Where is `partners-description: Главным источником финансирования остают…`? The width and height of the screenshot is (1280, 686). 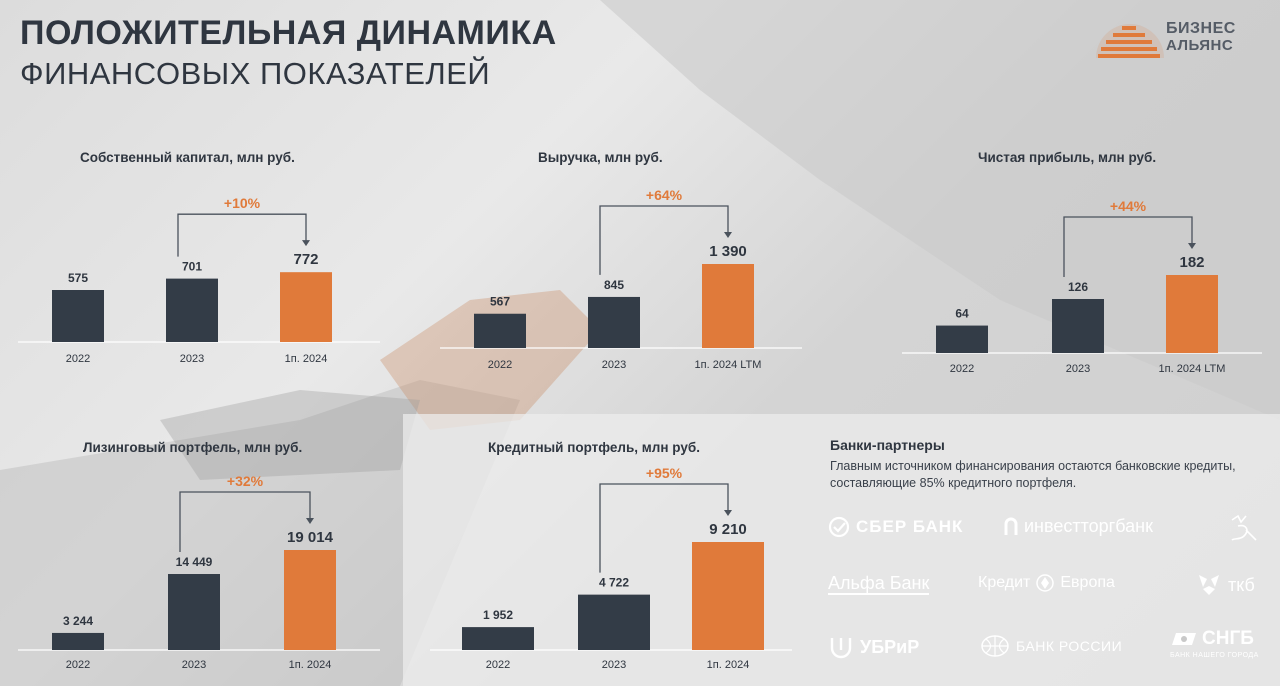 partners-description: Главным источником финансирования остают… is located at coordinates (1033, 474).